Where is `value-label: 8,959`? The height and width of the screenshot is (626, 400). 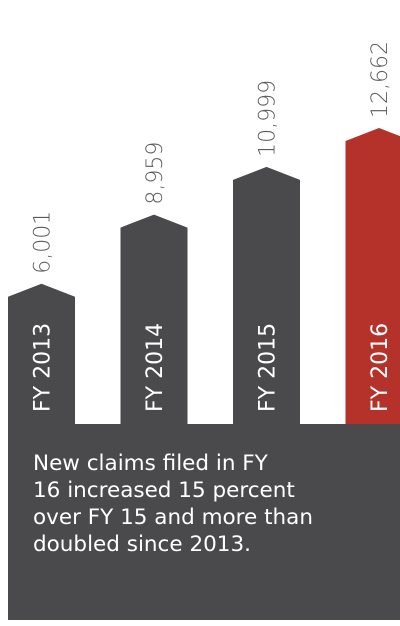 value-label: 8,959 is located at coordinates (155, 173).